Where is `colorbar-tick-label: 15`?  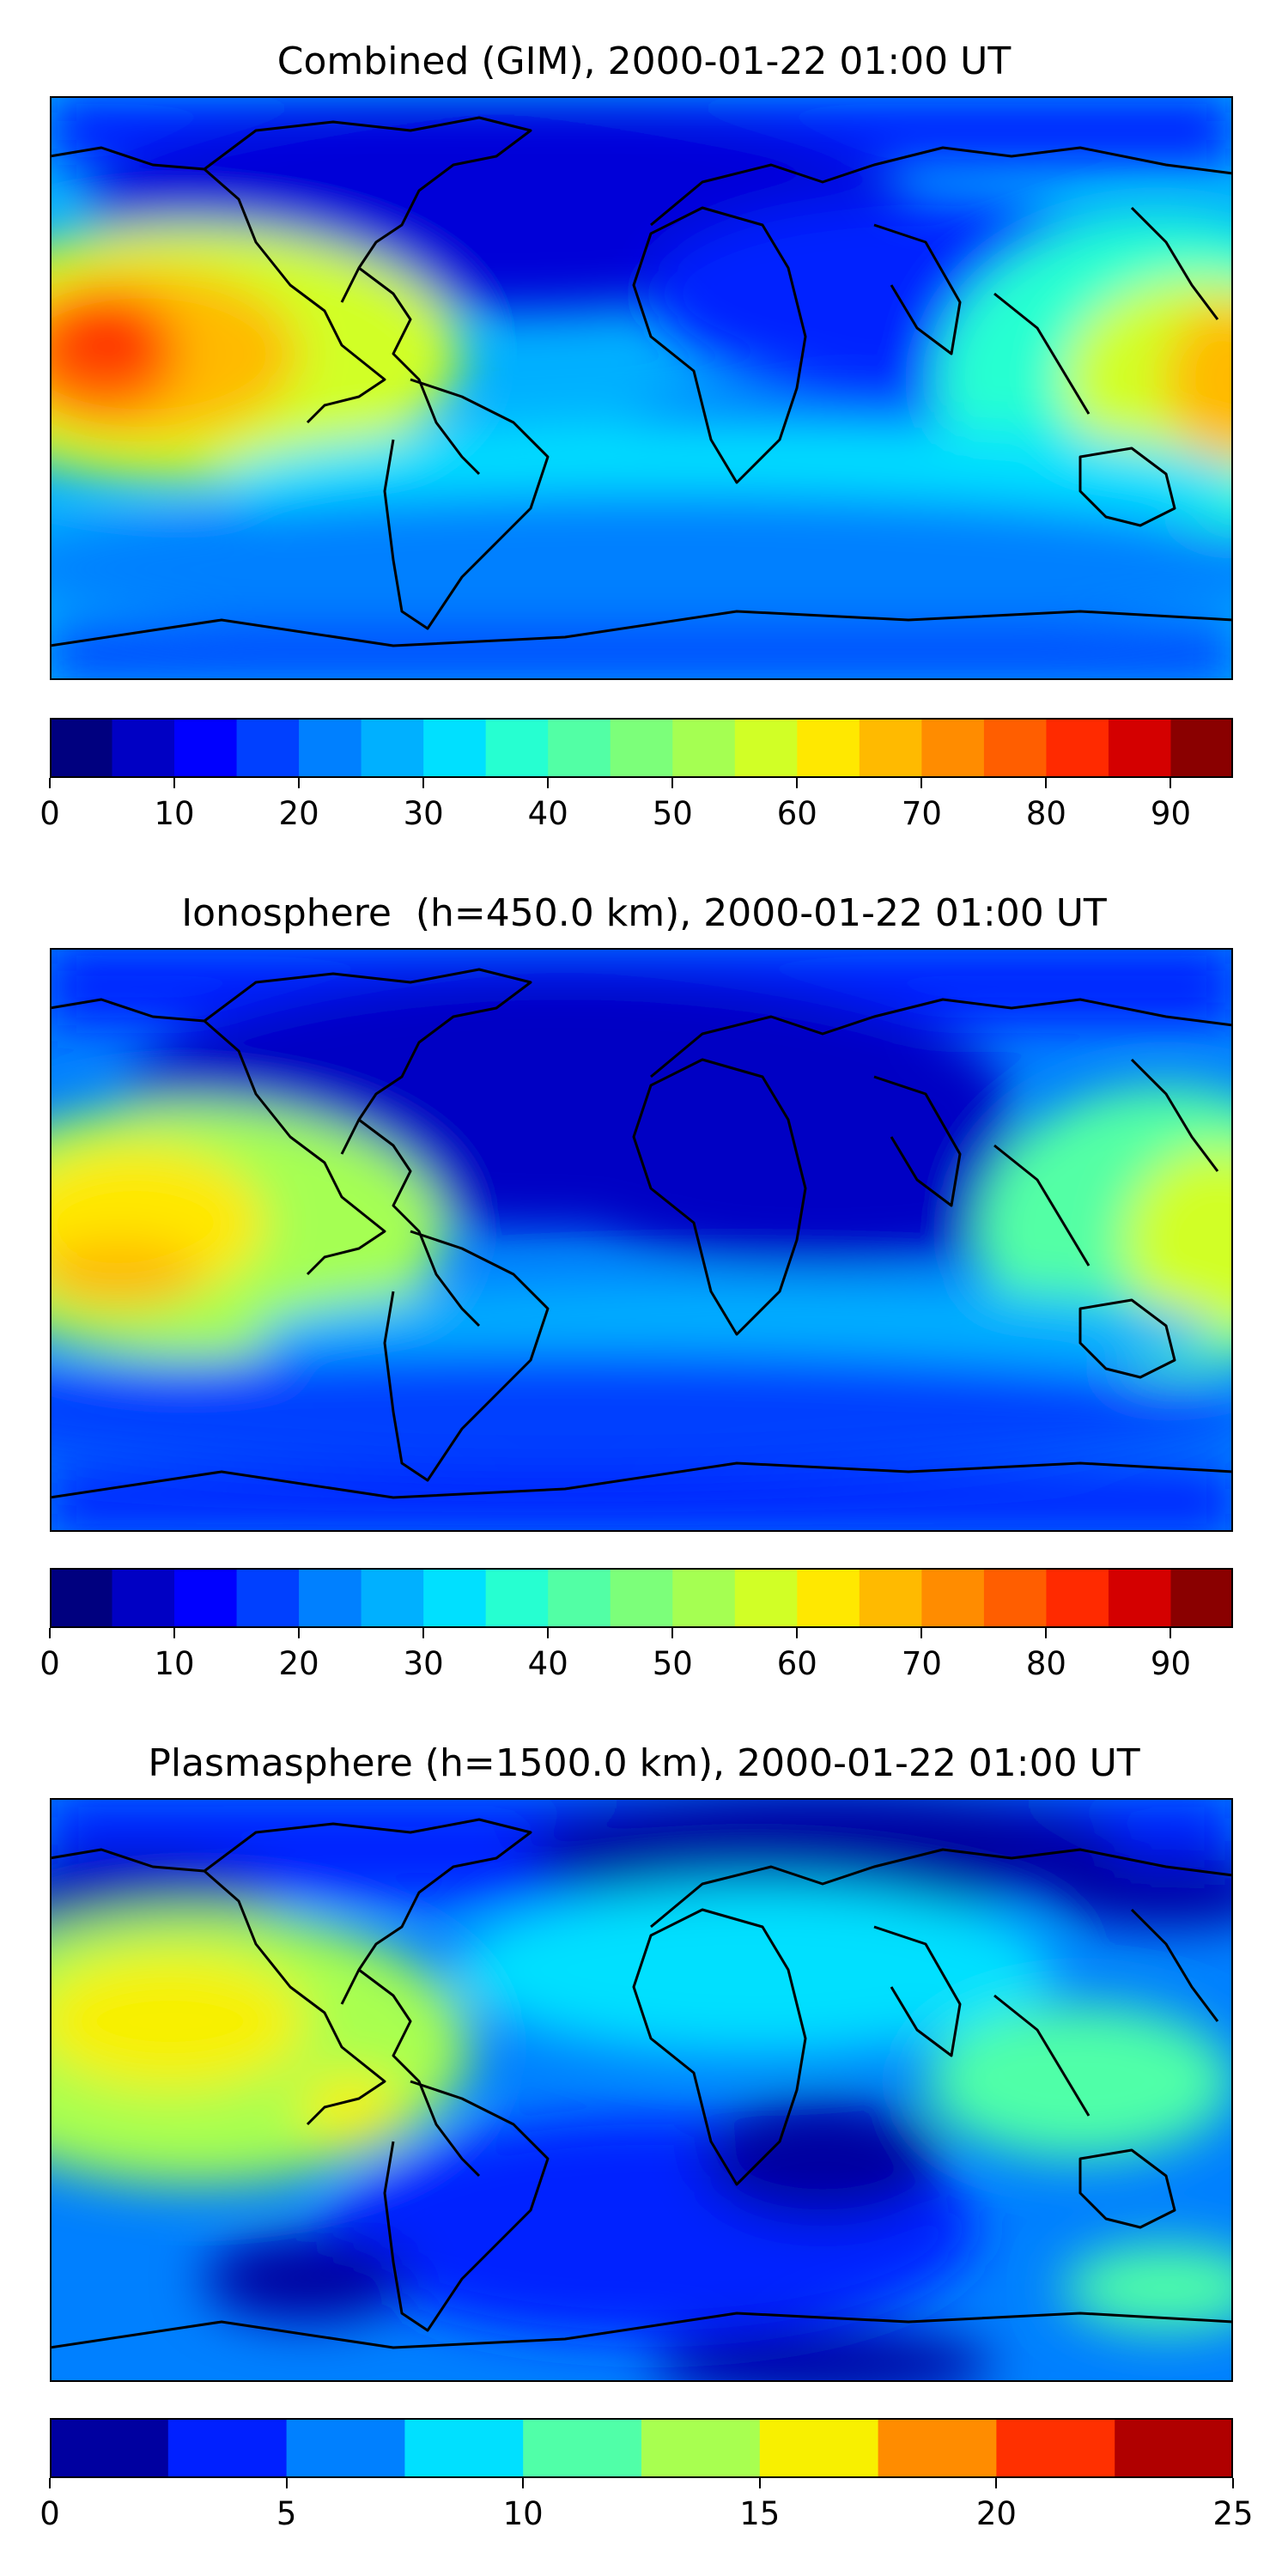 colorbar-tick-label: 15 is located at coordinates (760, 2514).